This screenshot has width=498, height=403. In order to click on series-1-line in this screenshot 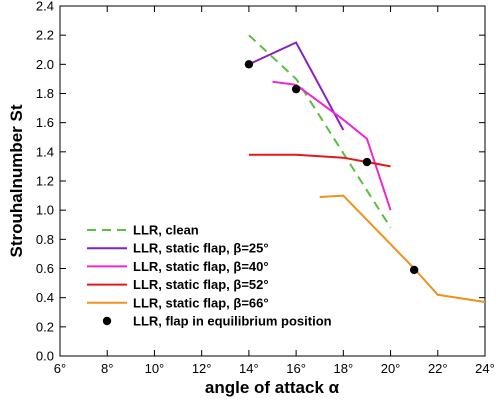, I will do `click(296, 86)`.